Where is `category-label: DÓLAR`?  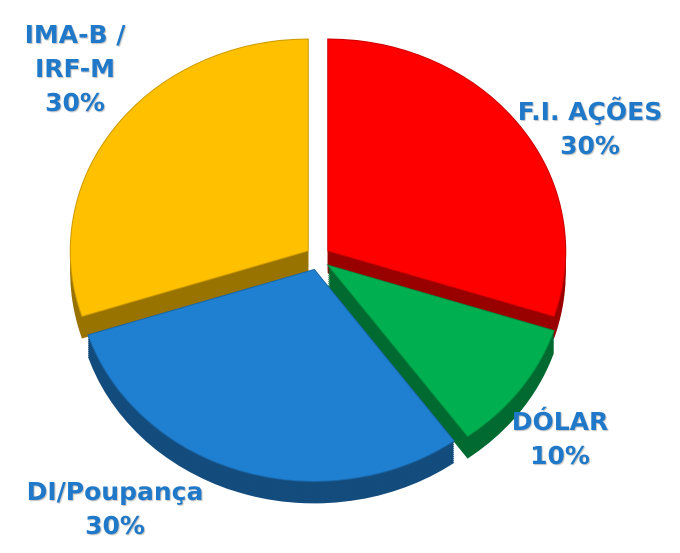 category-label: DÓLAR is located at coordinates (560, 421).